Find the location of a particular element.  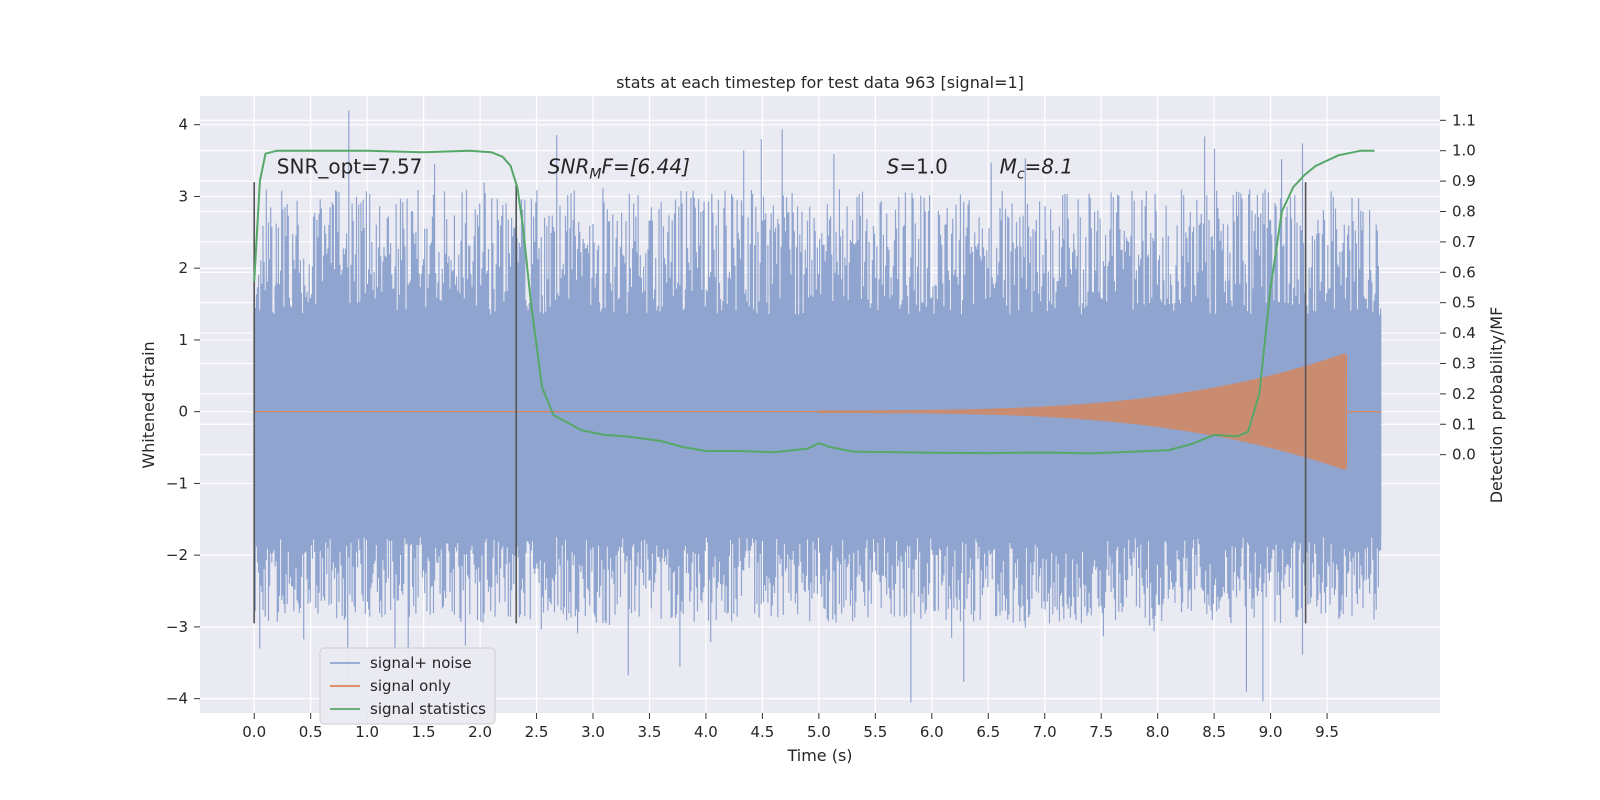

y-tick-label: 1 is located at coordinates (183, 340).